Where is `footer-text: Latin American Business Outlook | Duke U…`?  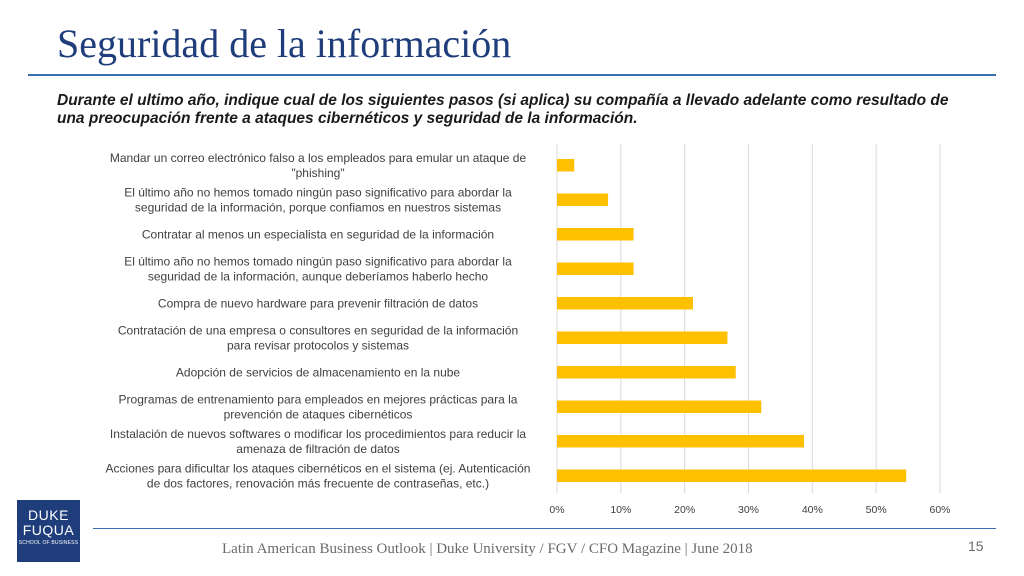
footer-text: Latin American Business Outlook | Duke U… is located at coordinates (487, 549).